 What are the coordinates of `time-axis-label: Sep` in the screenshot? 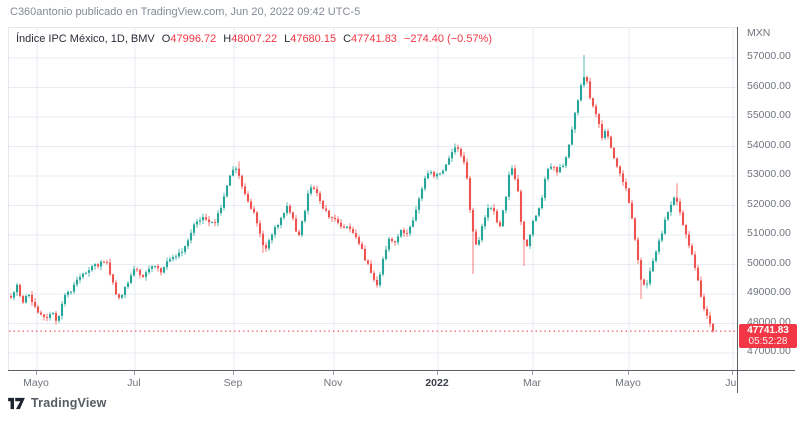 It's located at (233, 383).